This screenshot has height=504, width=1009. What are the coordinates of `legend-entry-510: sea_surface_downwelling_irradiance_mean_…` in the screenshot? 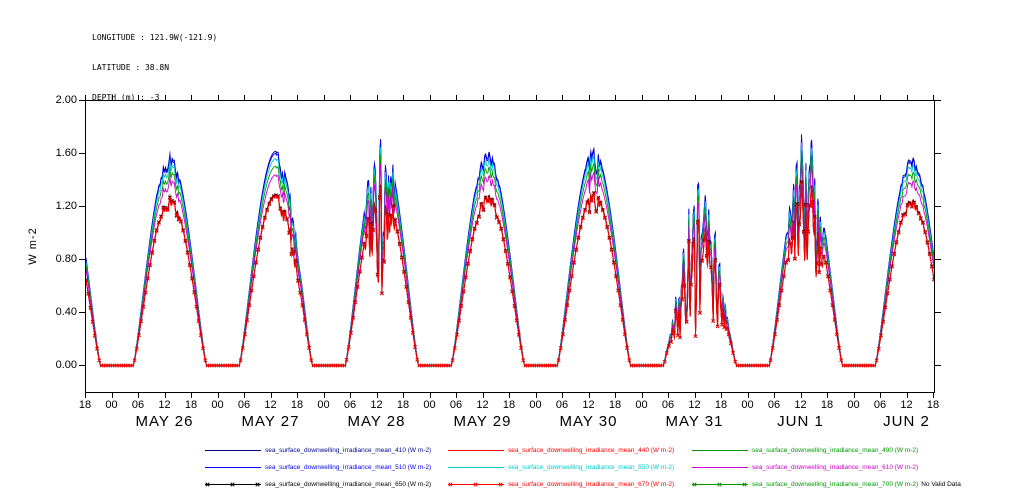 It's located at (318, 467).